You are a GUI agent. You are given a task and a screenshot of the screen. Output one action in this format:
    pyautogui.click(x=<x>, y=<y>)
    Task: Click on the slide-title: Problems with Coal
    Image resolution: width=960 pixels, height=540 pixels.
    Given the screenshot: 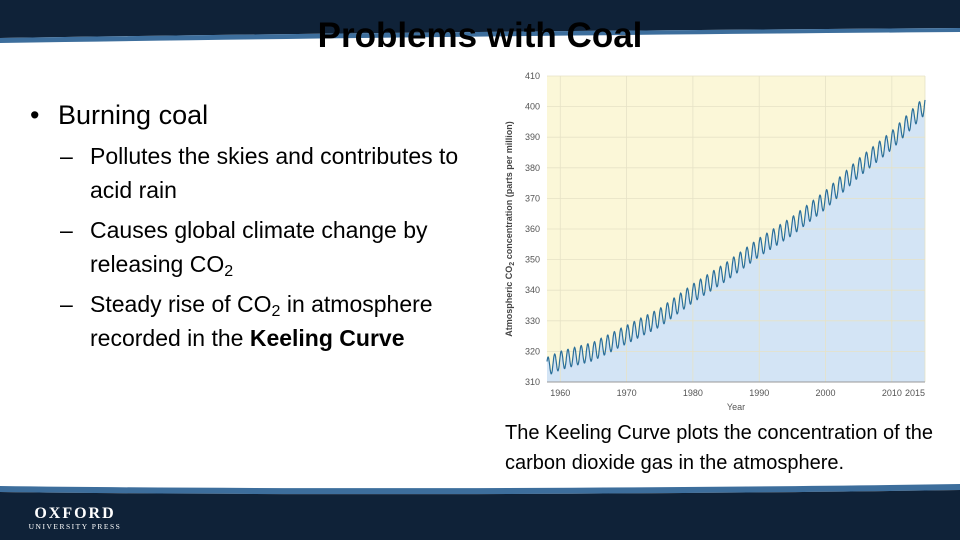 What is the action you would take?
    pyautogui.click(x=480, y=35)
    